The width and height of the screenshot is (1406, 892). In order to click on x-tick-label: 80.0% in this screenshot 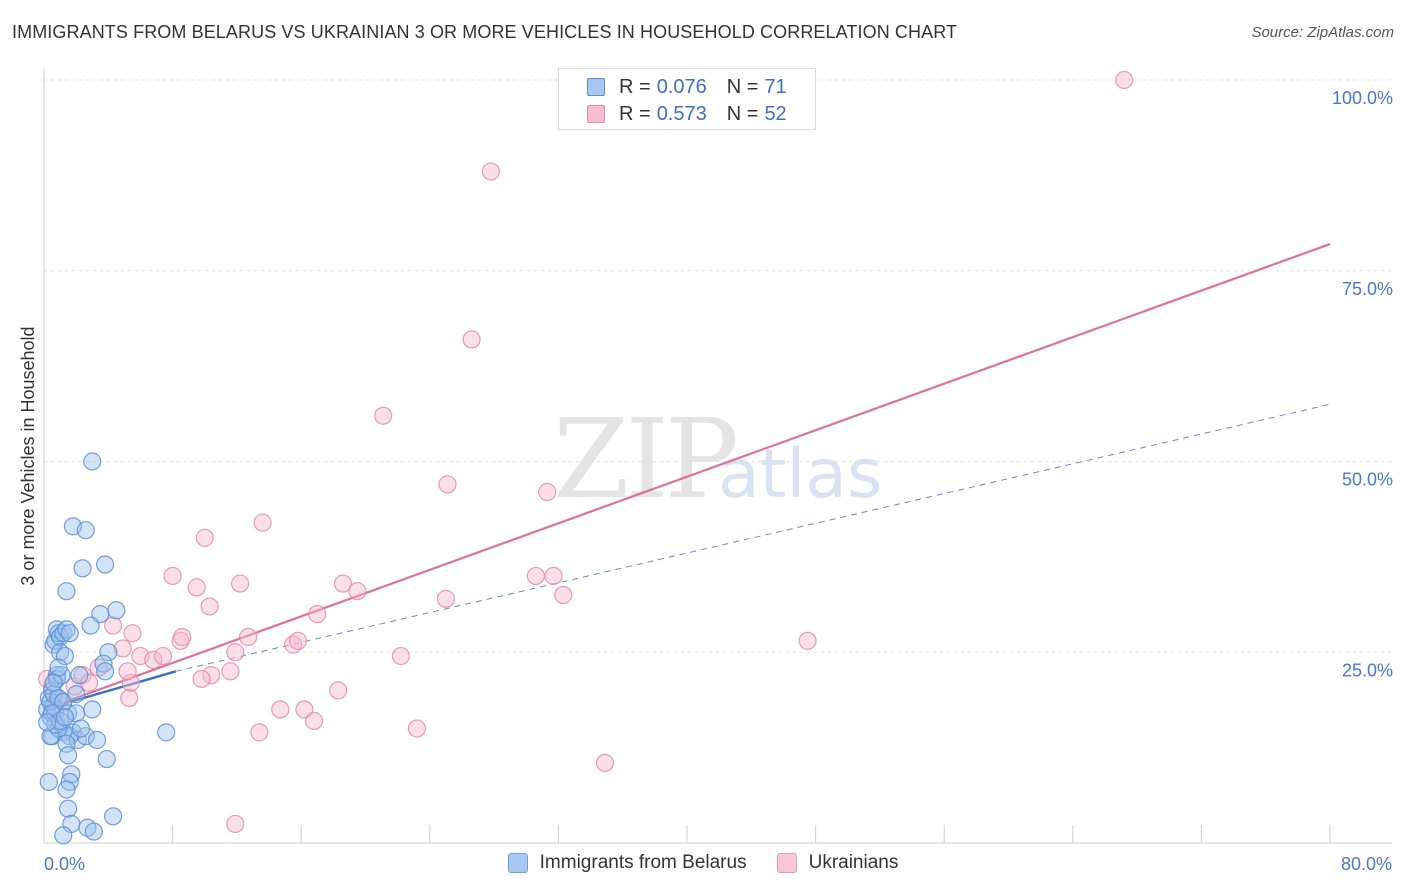, I will do `click(1366, 864)`.